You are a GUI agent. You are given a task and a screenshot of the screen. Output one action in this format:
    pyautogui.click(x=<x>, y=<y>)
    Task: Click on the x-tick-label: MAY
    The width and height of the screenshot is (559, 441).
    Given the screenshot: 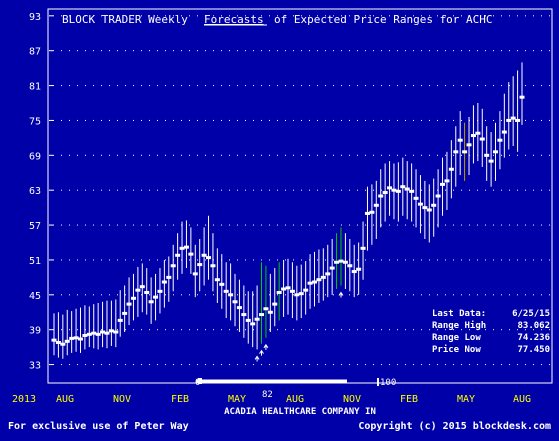 What is the action you would take?
    pyautogui.click(x=466, y=399)
    